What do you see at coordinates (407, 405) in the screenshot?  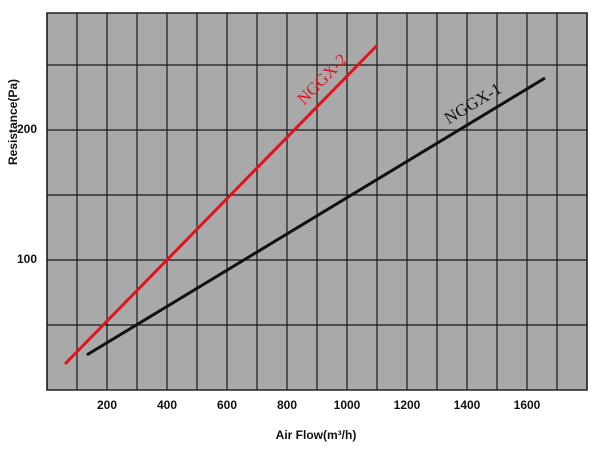 I see `x-tick-label: 1200` at bounding box center [407, 405].